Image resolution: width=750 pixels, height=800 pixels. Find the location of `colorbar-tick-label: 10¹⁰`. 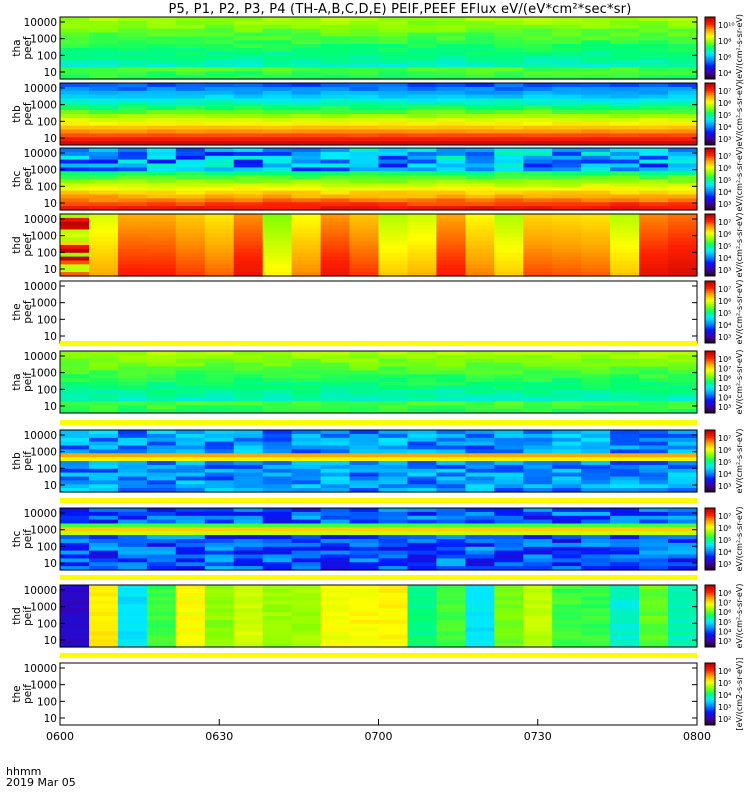

colorbar-tick-label: 10¹⁰ is located at coordinates (726, 25).